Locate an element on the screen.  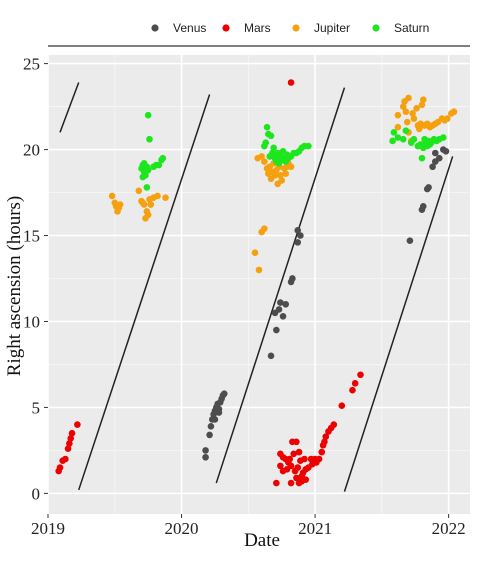
y-tick-label: 25 is located at coordinates (31, 64).